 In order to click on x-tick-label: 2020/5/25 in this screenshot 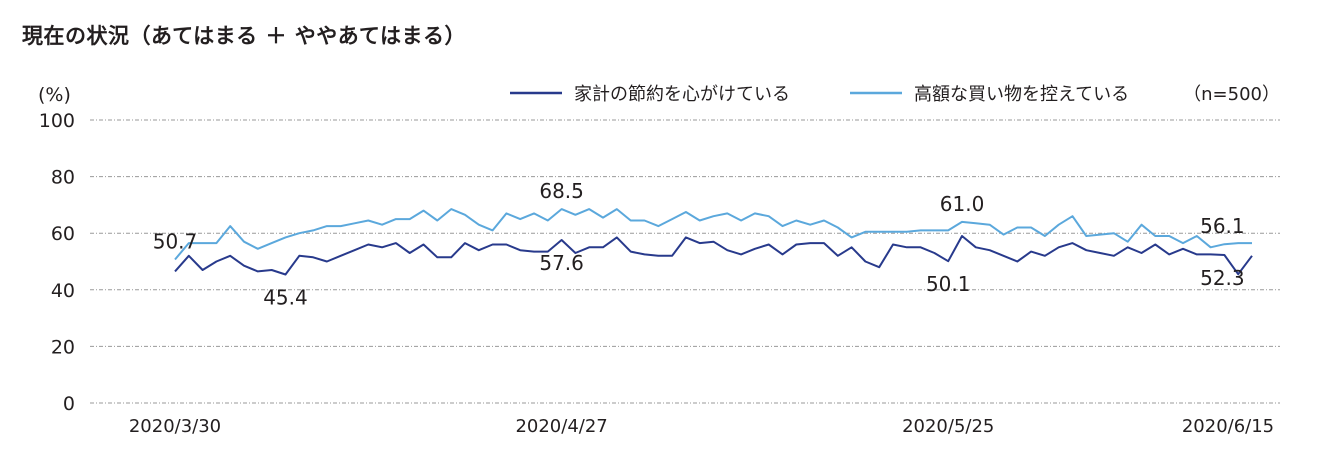, I will do `click(948, 426)`.